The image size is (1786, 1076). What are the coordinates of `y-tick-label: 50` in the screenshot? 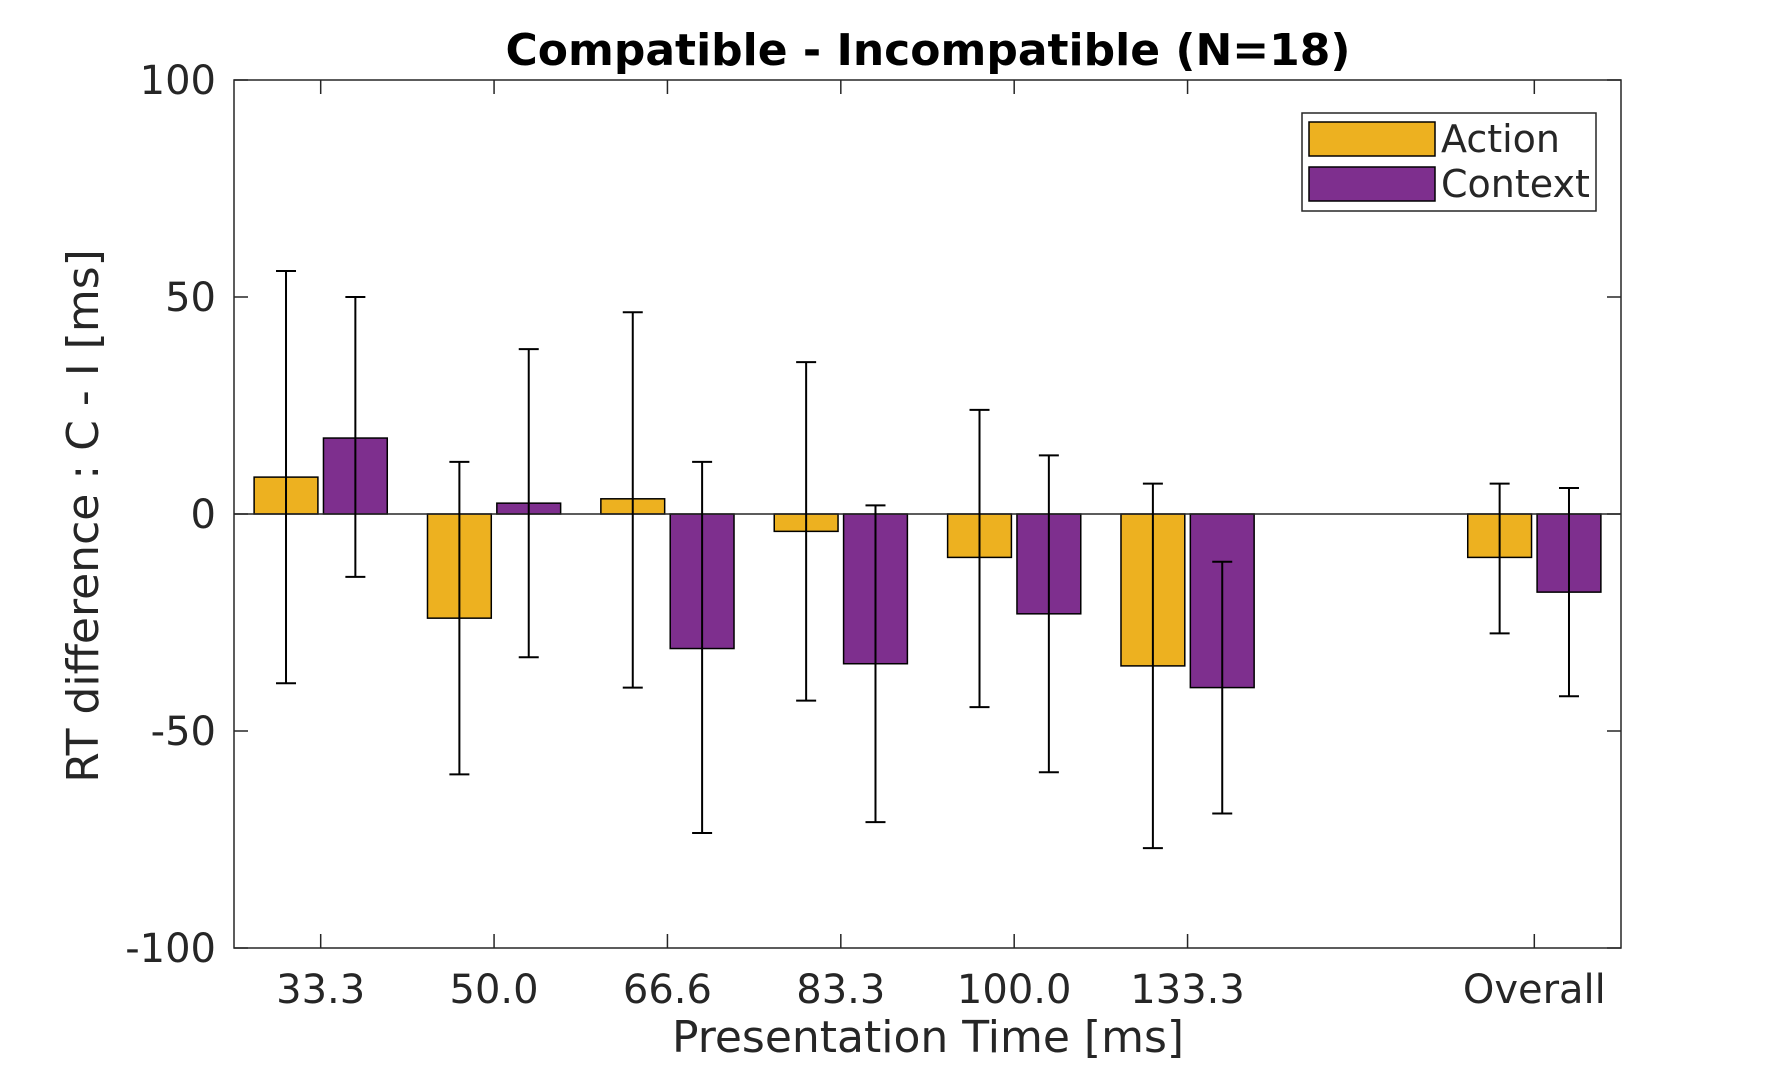 It's located at (190, 298).